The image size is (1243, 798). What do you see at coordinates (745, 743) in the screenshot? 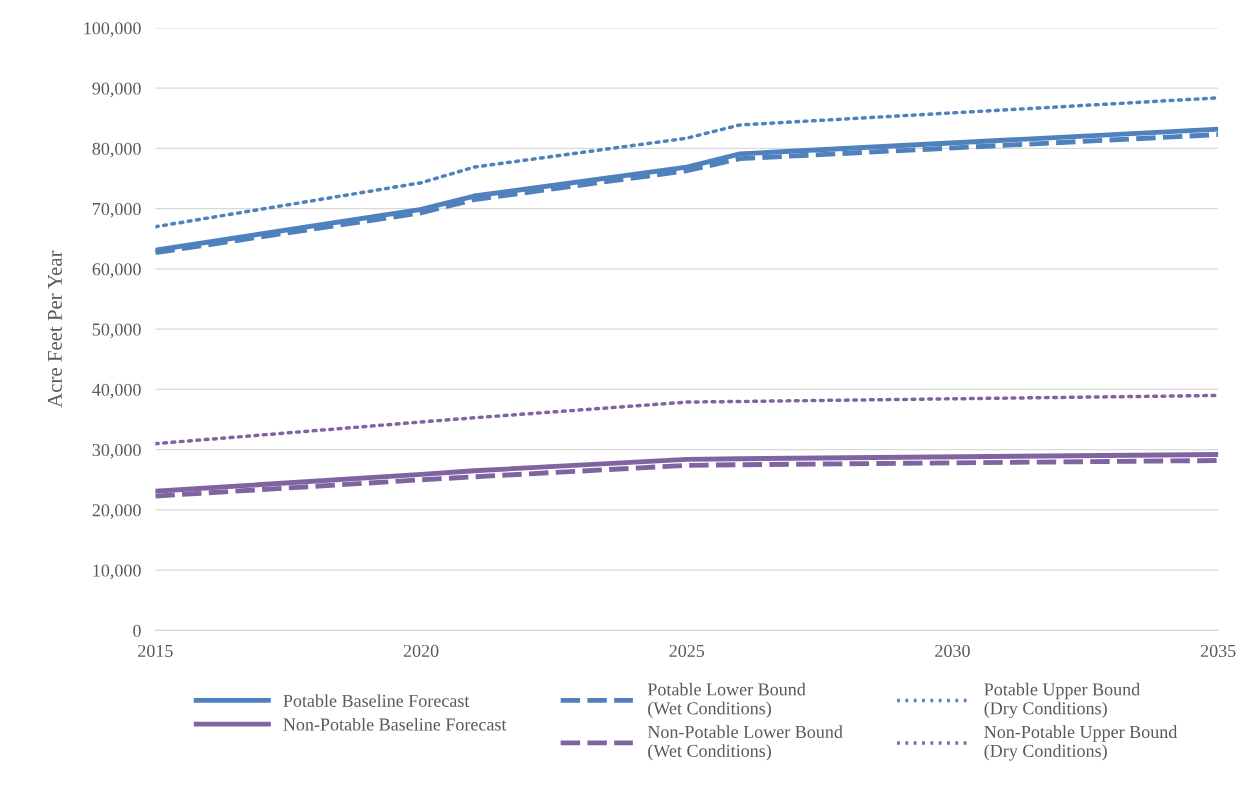
I see `legend-label: Non-Potable Lower Bound (Wet Conditions)` at bounding box center [745, 743].